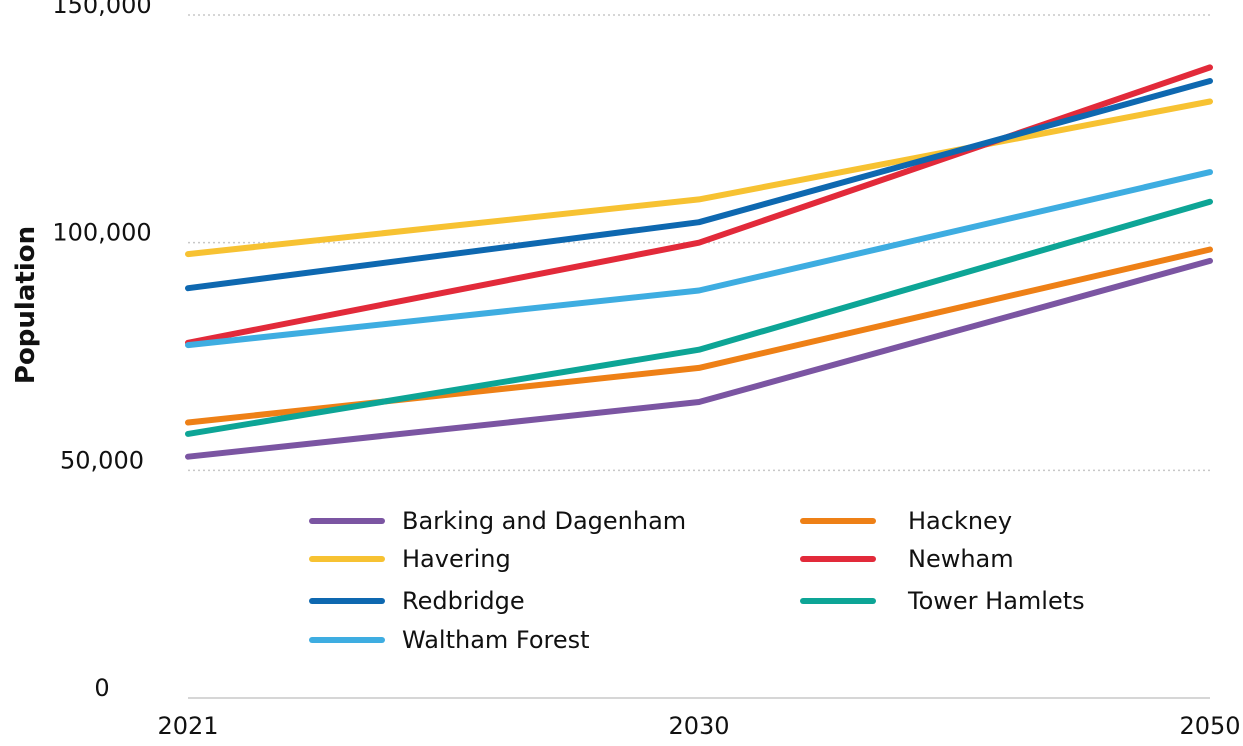 This screenshot has width=1243, height=746. What do you see at coordinates (961, 559) in the screenshot?
I see `legend-label: Newham` at bounding box center [961, 559].